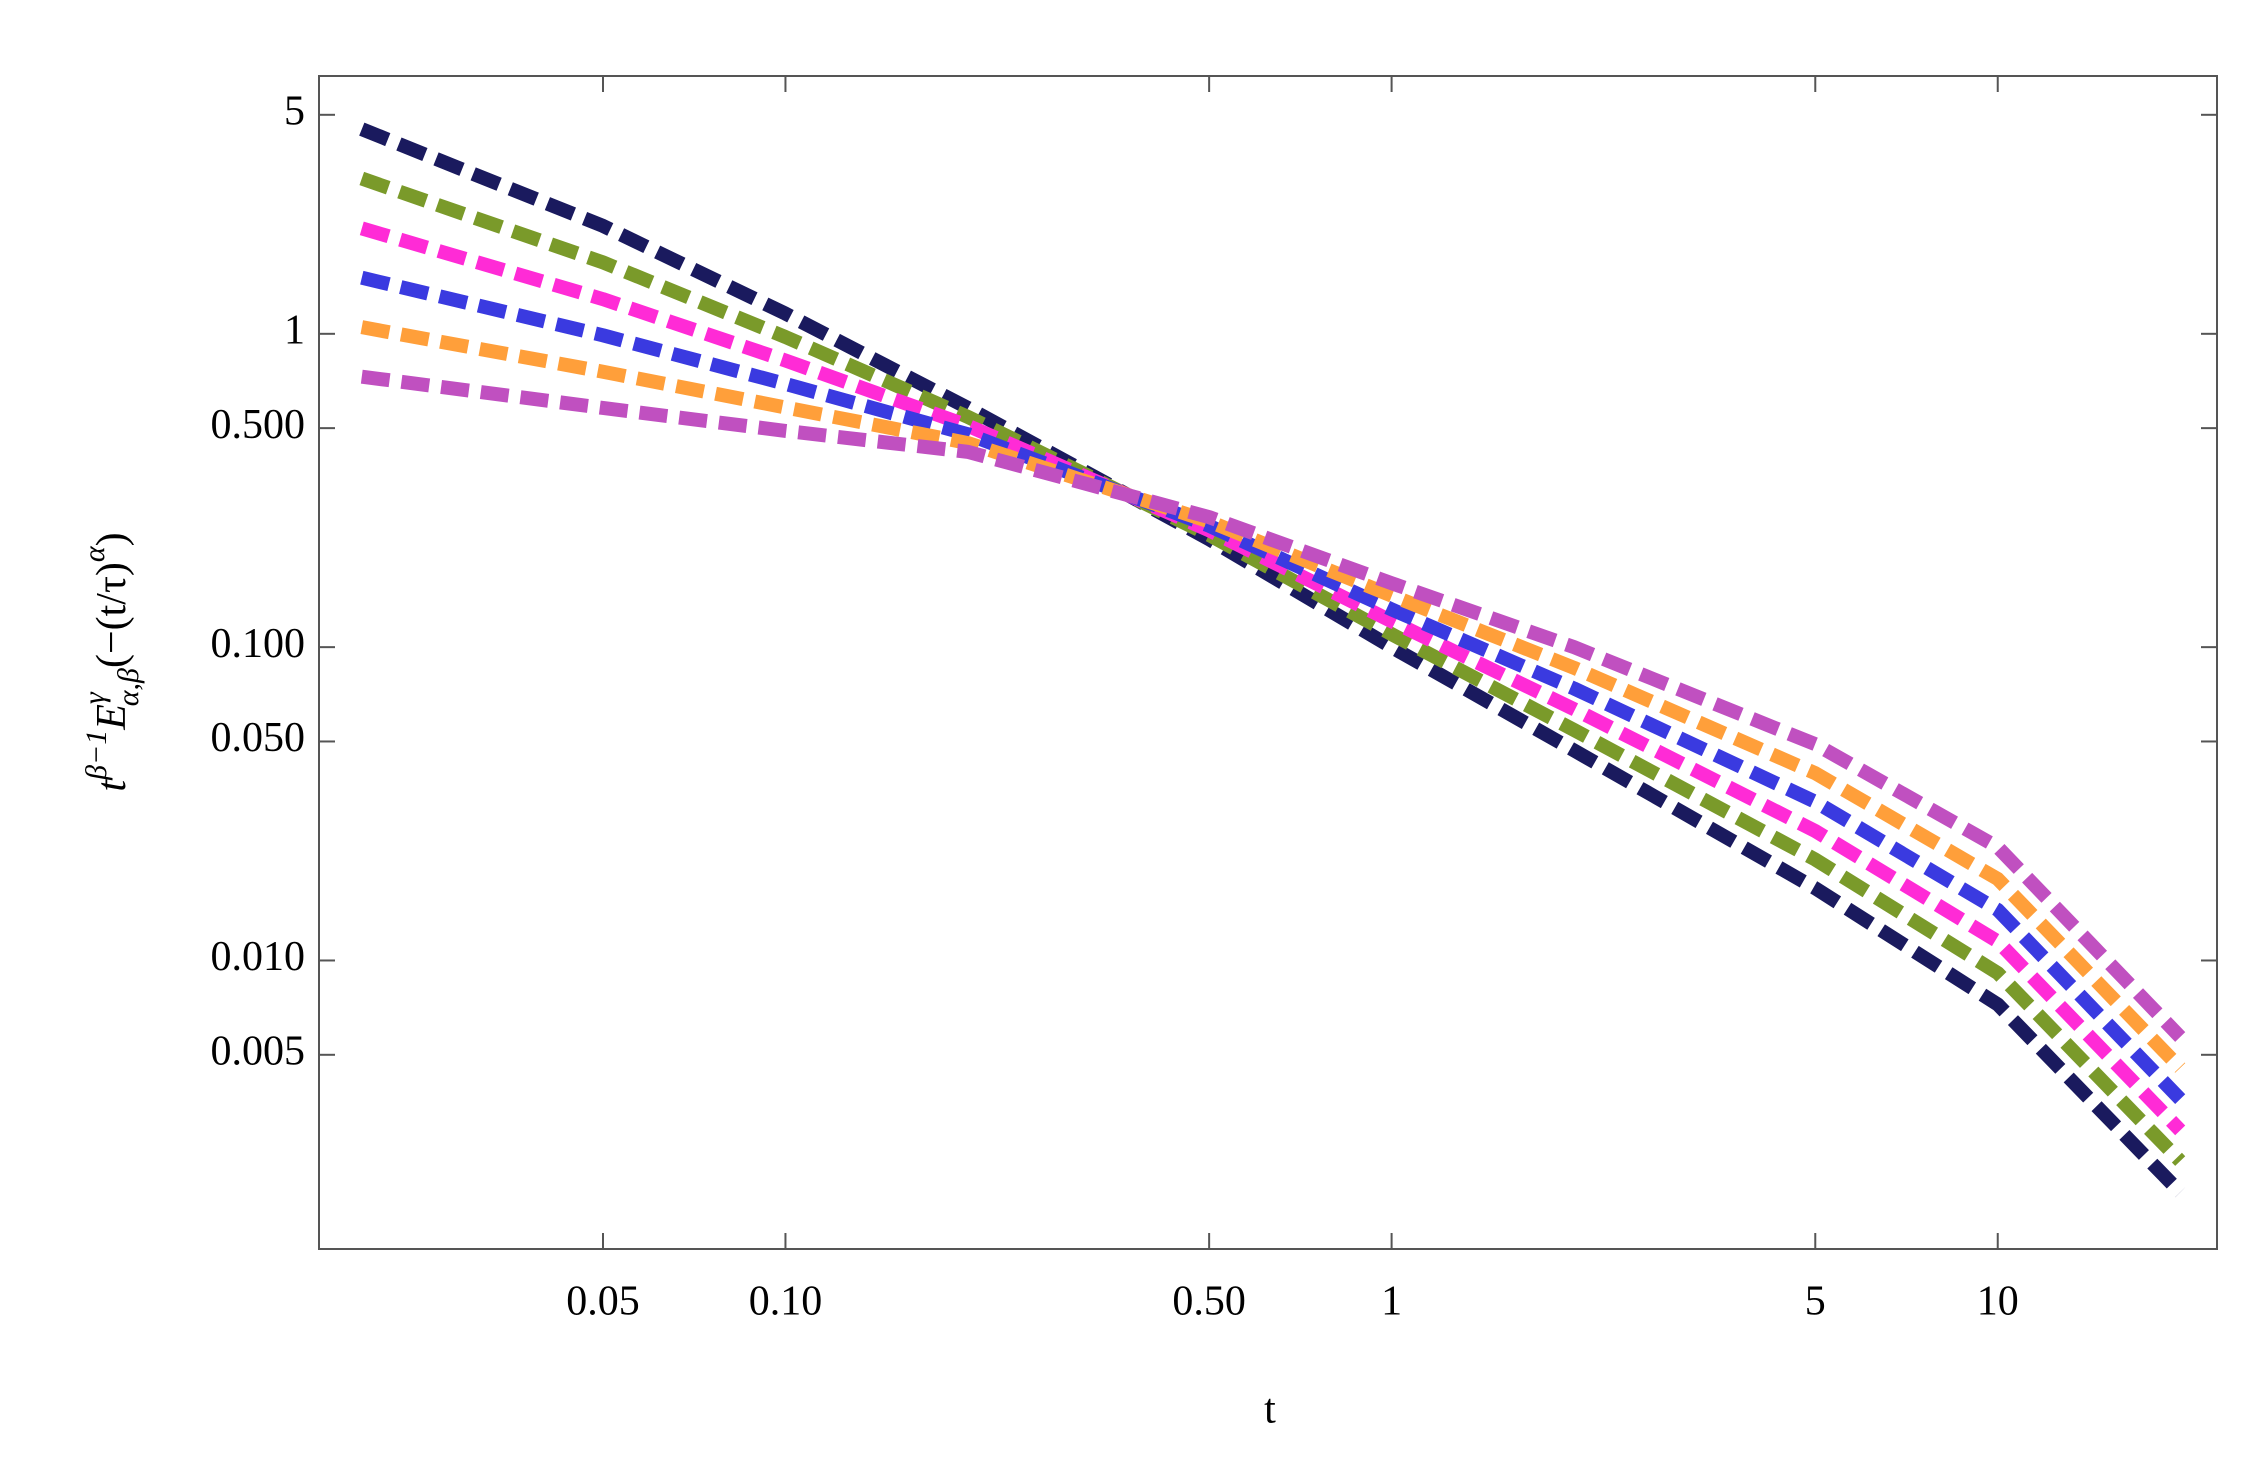 This screenshot has width=2265, height=1467. Describe the element at coordinates (294, 330) in the screenshot. I see `y-tick-label: 1` at that location.